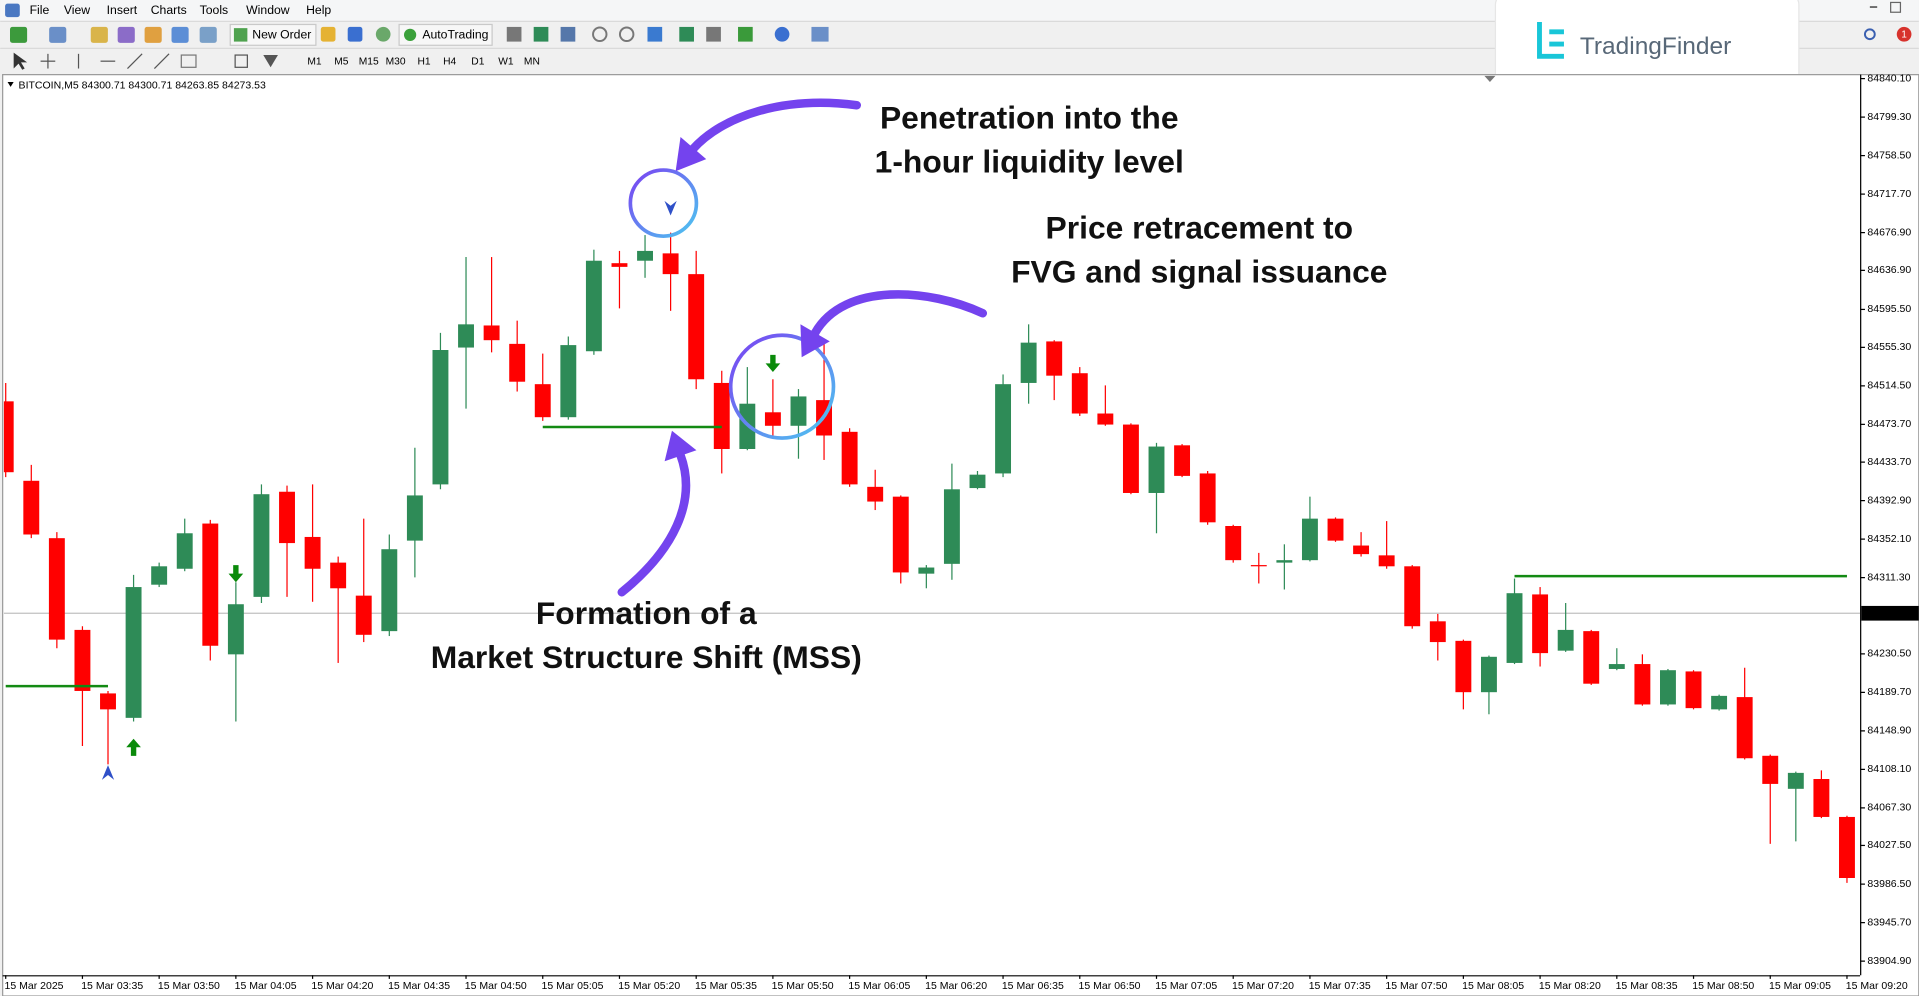 The width and height of the screenshot is (1919, 996). What do you see at coordinates (341, 62) in the screenshot?
I see `timeframe-button: M5` at bounding box center [341, 62].